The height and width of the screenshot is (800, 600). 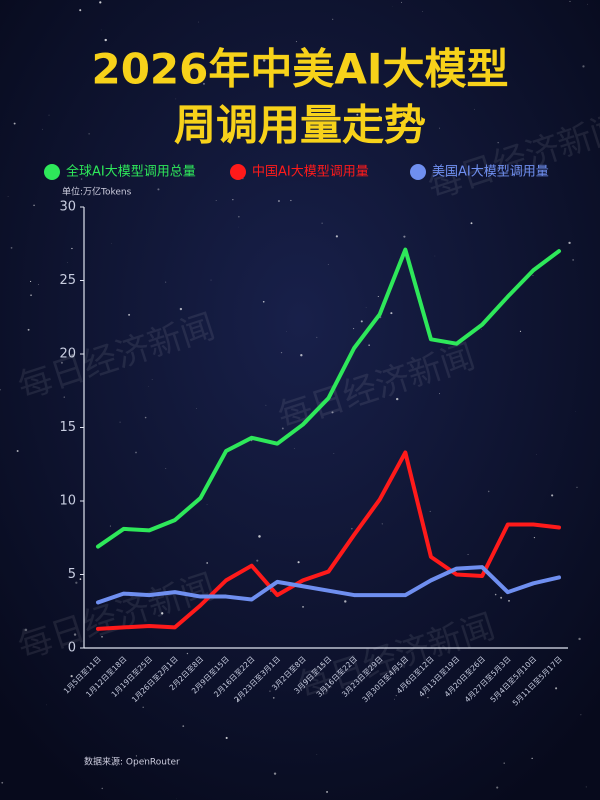 I want to click on y-tick-label: 0, so click(x=72, y=648).